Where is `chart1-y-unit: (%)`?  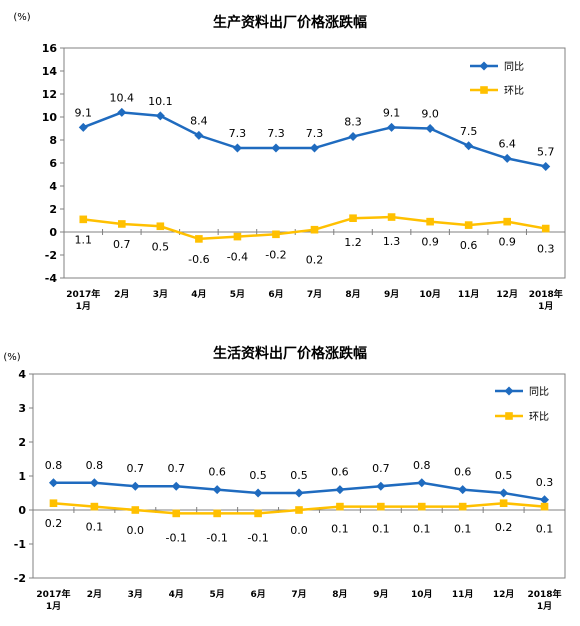 chart1-y-unit: (%) is located at coordinates (21, 17).